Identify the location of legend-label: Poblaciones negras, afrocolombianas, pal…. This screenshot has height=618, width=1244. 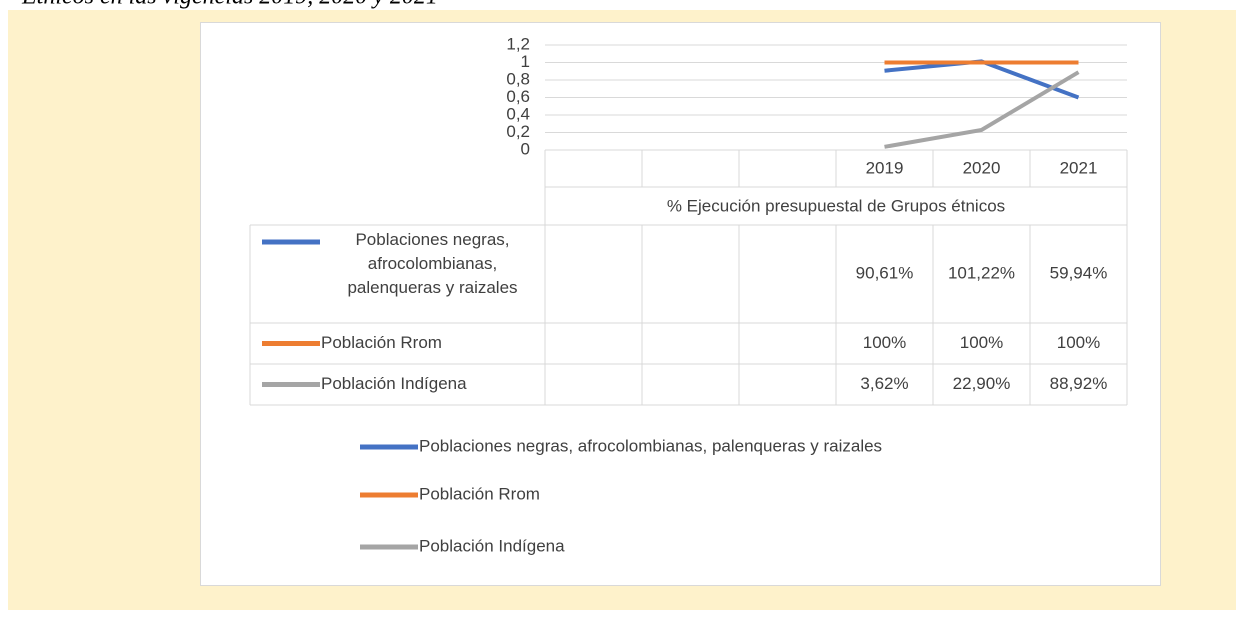
(650, 445).